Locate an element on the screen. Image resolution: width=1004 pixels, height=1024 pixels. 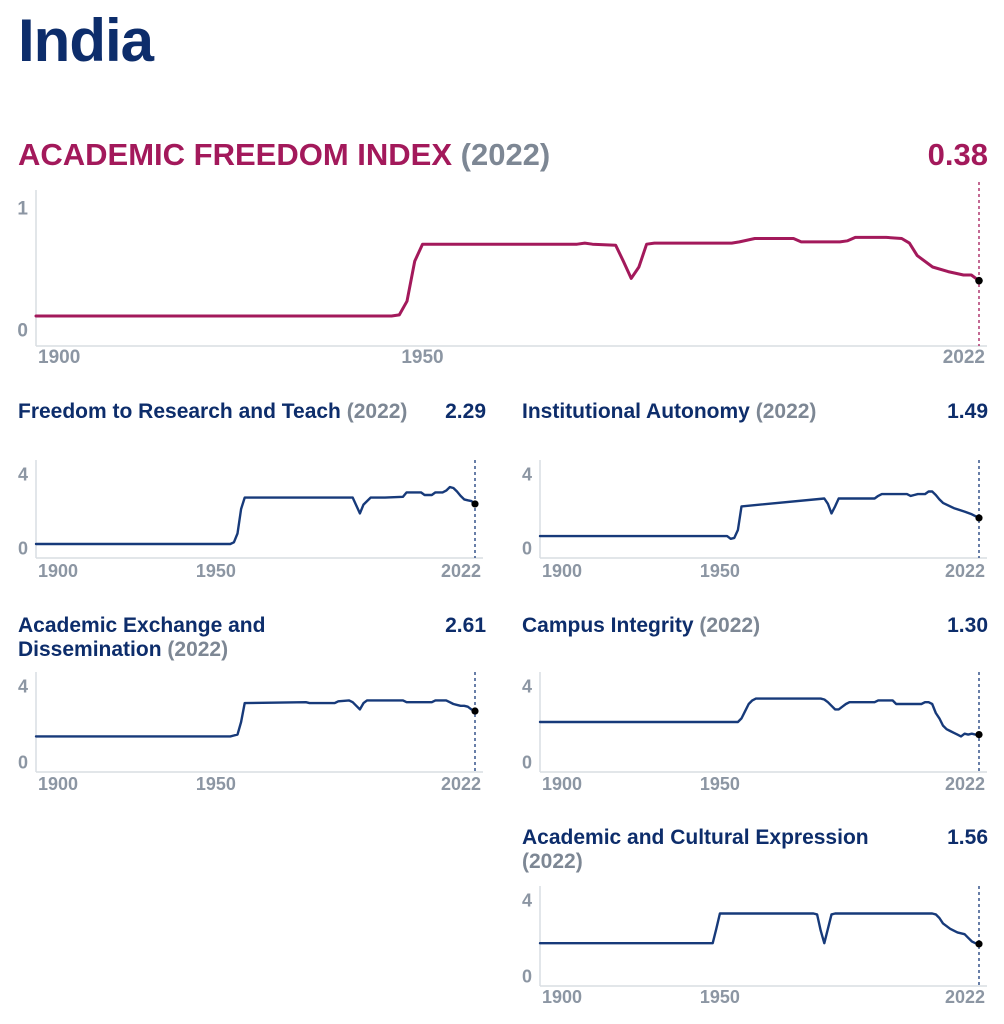
chart-title-campus-integrity: Campus Integrity (2022) is located at coordinates (712, 626).